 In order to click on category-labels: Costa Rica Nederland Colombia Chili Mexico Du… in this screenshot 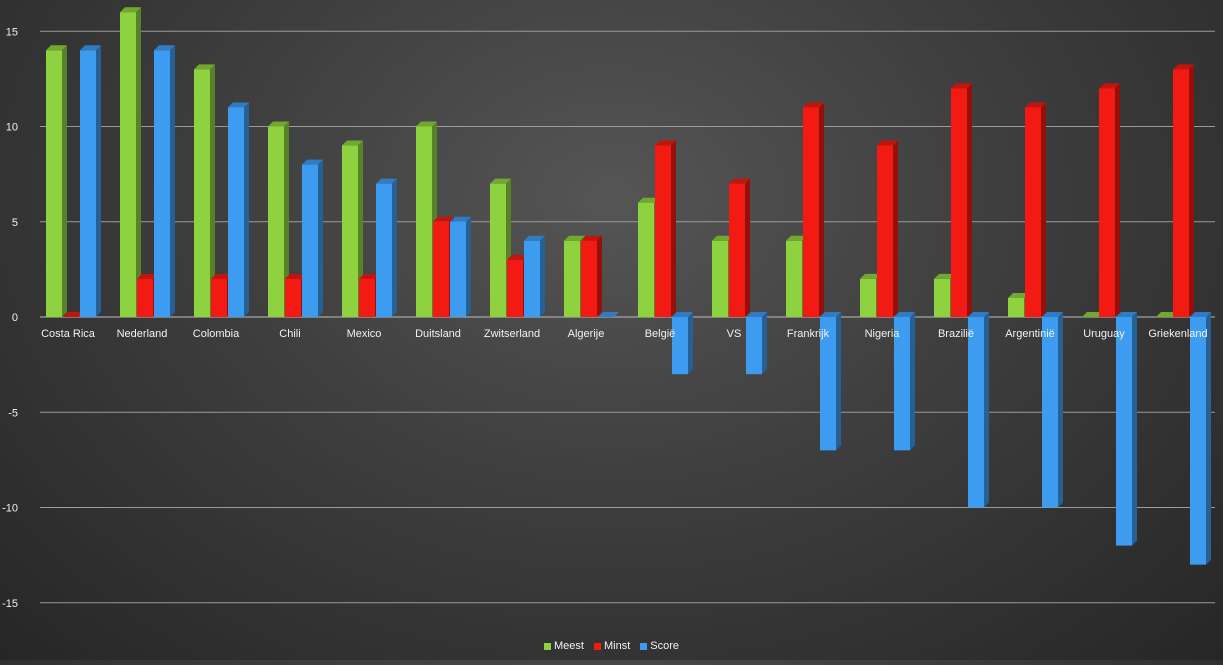, I will do `click(624, 334)`.